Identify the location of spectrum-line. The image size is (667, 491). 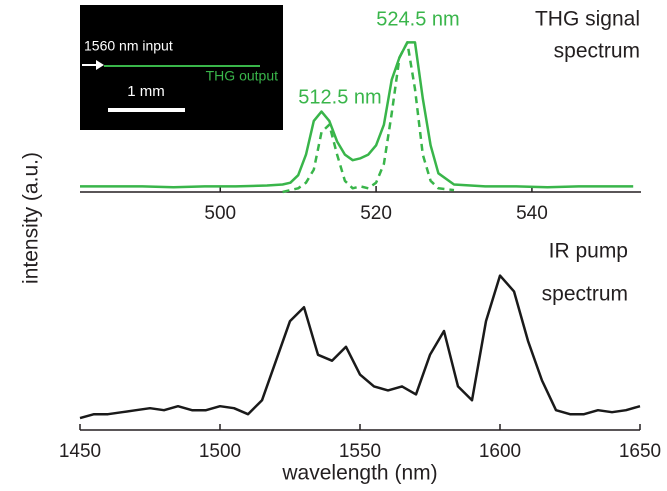
(368, 117).